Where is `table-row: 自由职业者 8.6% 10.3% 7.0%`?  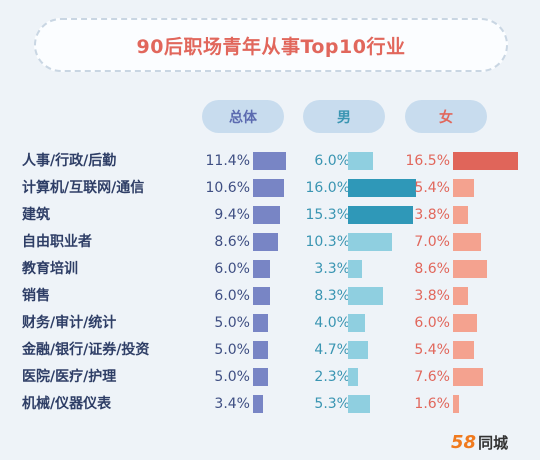 table-row: 自由职业者 8.6% 10.3% 7.0% is located at coordinates (270, 242).